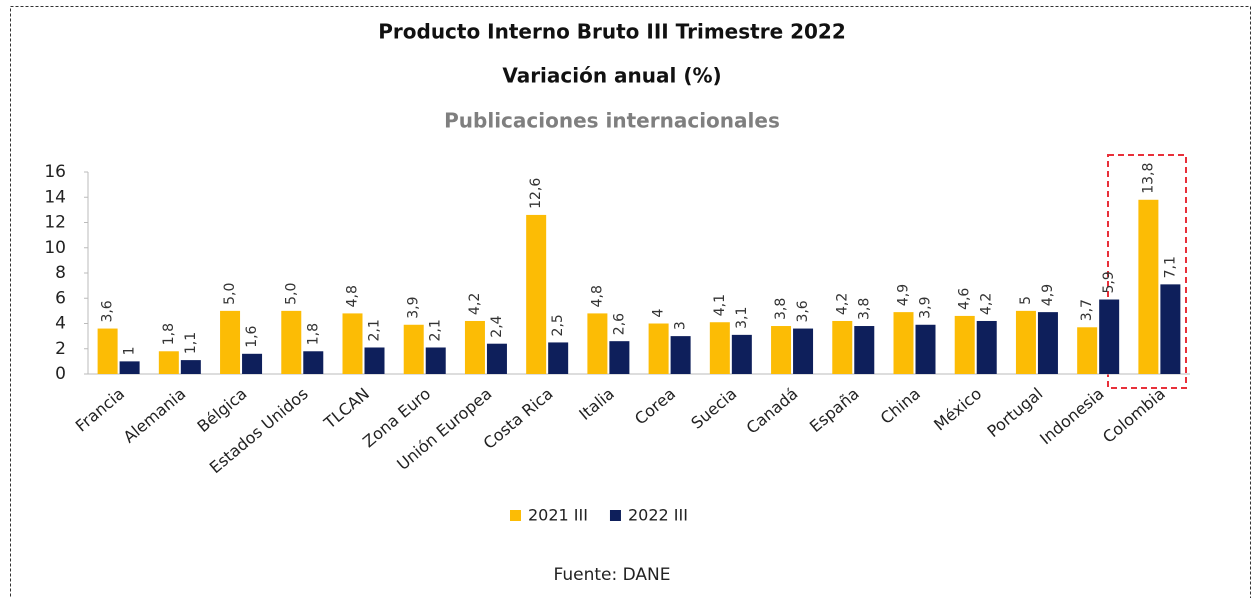 This screenshot has width=1253, height=598. I want to click on legend-label: 2021 III, so click(558, 515).